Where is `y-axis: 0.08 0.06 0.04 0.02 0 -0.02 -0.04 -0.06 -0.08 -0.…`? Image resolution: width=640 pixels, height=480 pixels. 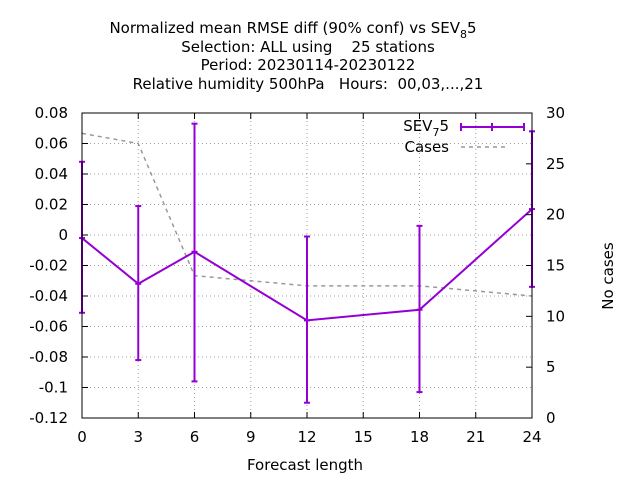
y-axis: 0.08 0.06 0.04 0.02 0 -0.02 -0.04 -0.06 -0.08 -0.… is located at coordinates (58, 265).